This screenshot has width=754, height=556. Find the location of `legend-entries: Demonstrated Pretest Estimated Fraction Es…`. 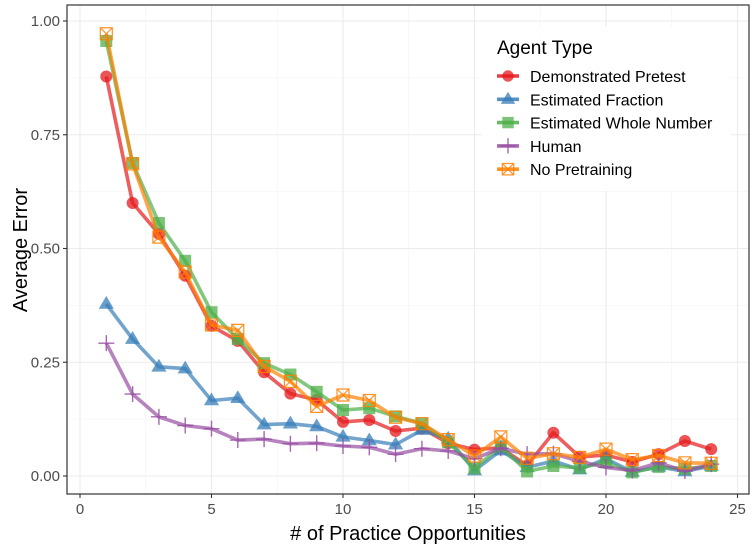

legend-entries: Demonstrated Pretest Estimated Fraction Es… is located at coordinates (605, 124).